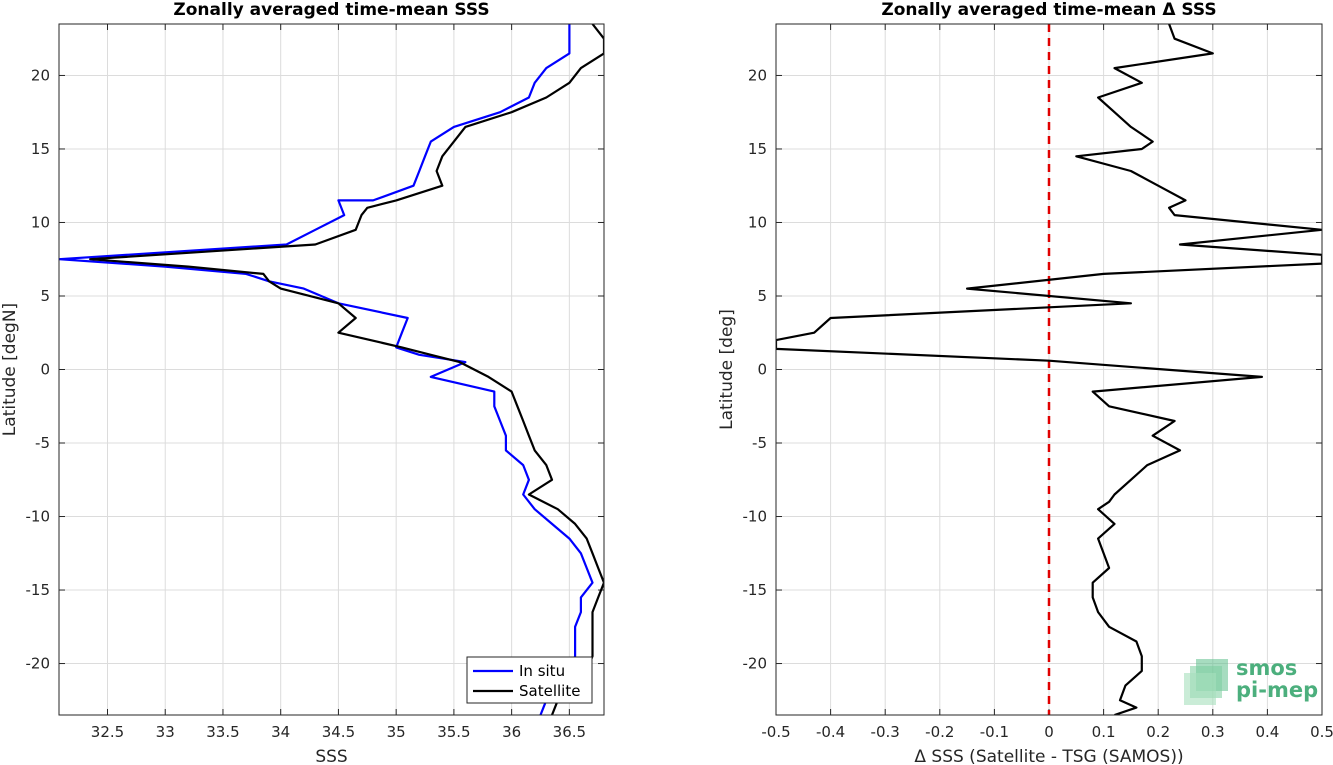 The width and height of the screenshot is (1333, 765). Describe the element at coordinates (542, 671) in the screenshot. I see `legend-entry-label: In situ` at that location.